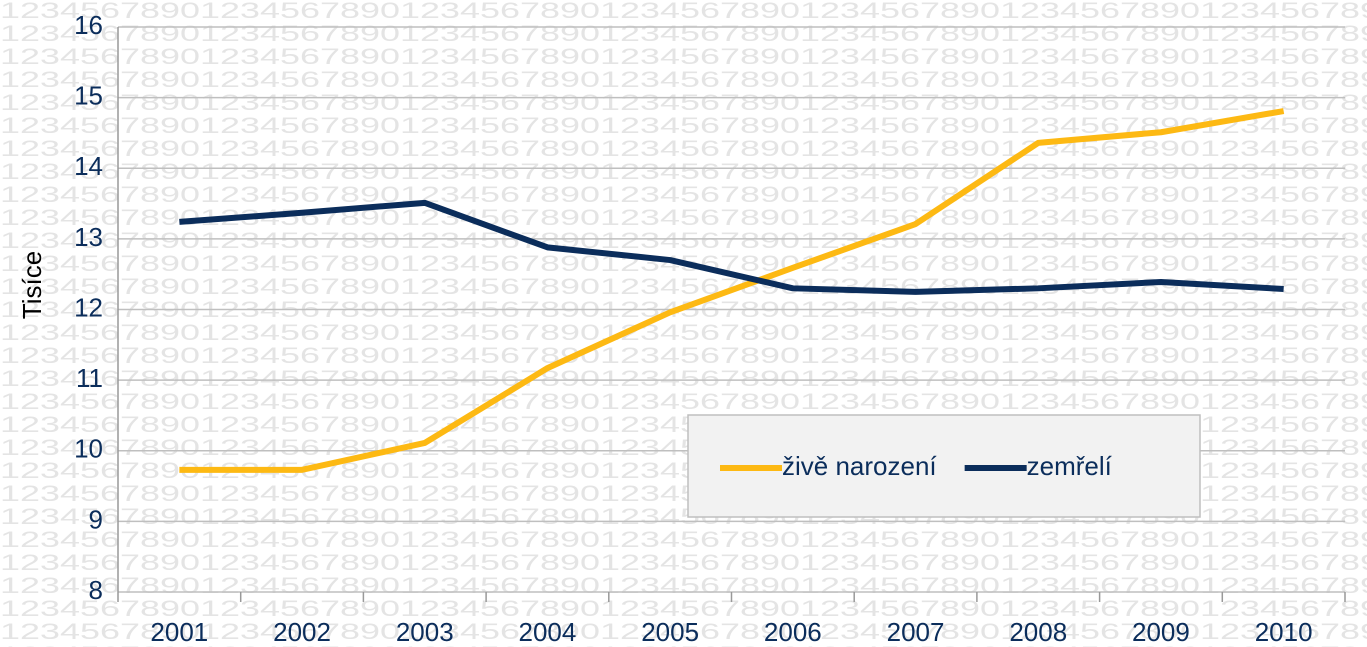  I want to click on y-tick-label: 8, so click(96, 590).